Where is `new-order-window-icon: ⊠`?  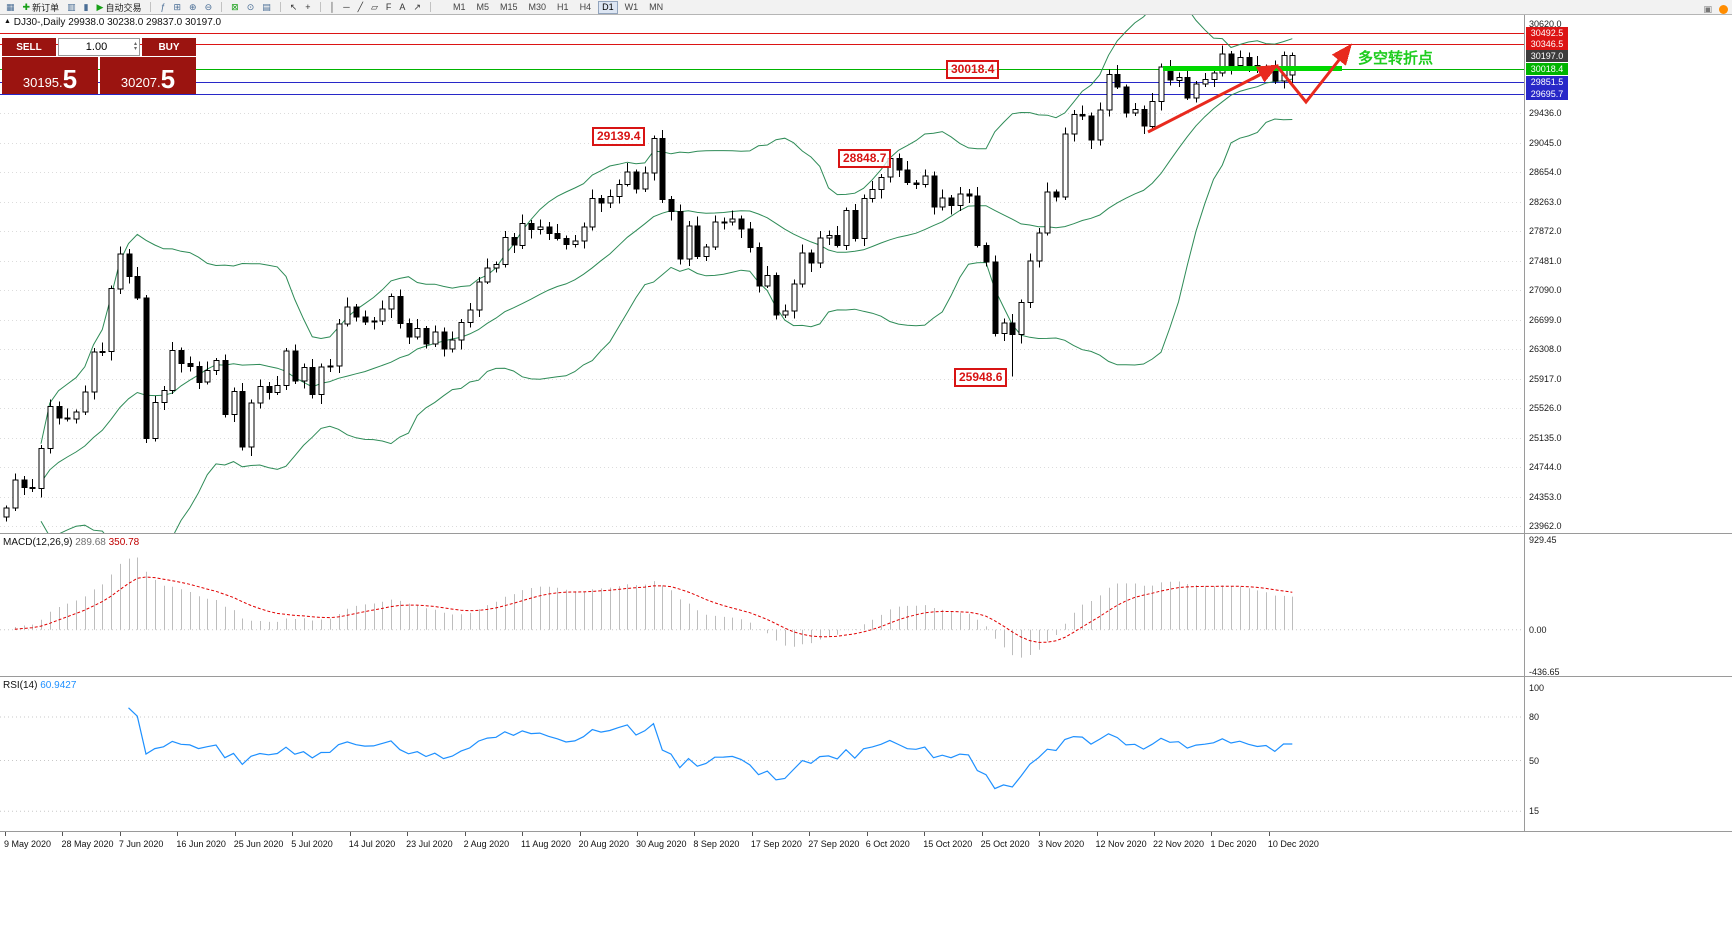
new-order-window-icon: ⊠ is located at coordinates (235, 7).